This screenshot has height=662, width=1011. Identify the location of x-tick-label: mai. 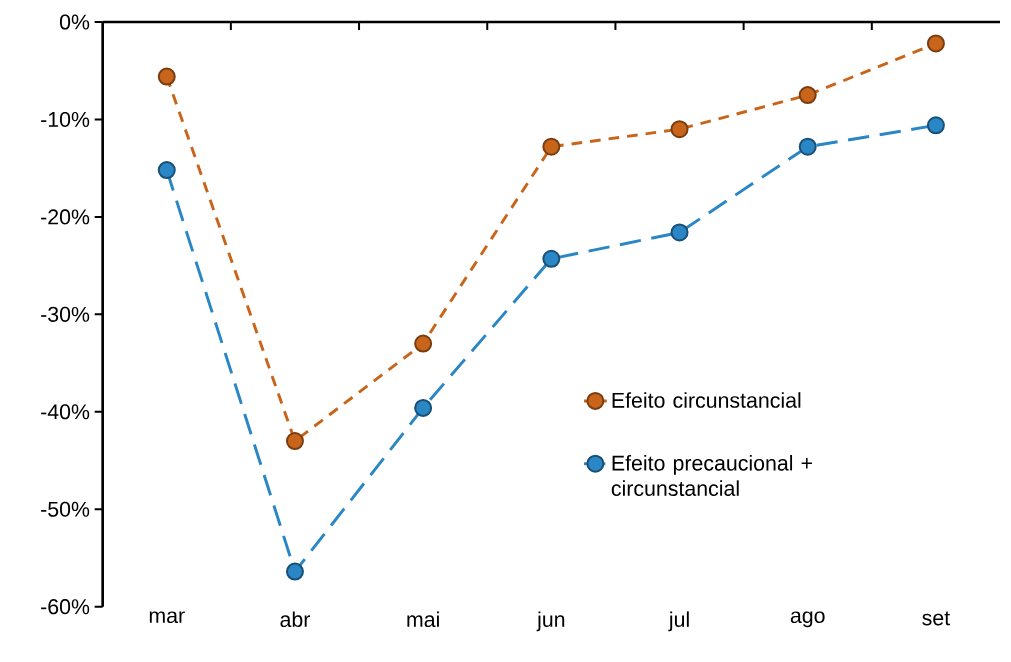
(423, 619).